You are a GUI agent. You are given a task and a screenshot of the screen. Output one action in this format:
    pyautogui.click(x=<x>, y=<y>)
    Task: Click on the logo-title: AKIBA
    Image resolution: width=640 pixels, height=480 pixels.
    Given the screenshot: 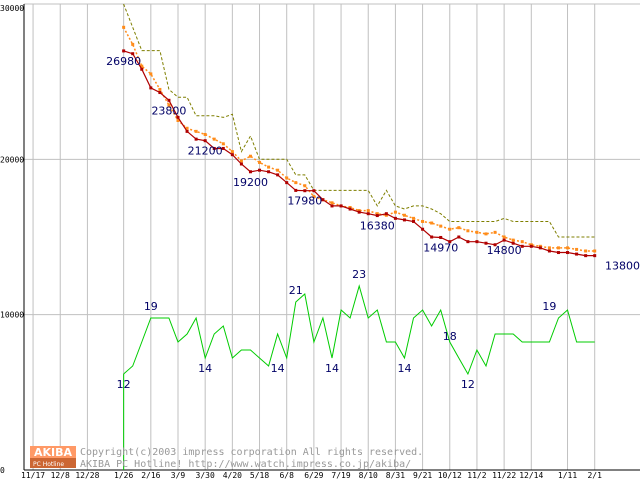 What is the action you would take?
    pyautogui.click(x=53, y=452)
    